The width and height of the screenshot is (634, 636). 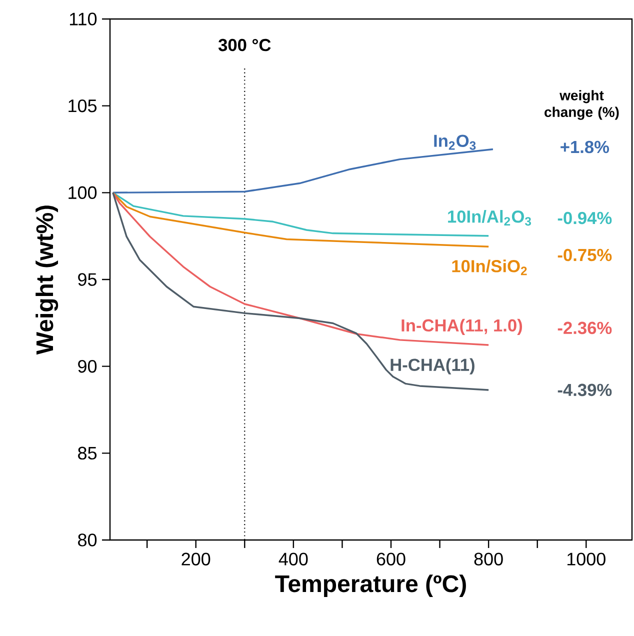 I want to click on x-tick-label: 600, so click(x=391, y=559).